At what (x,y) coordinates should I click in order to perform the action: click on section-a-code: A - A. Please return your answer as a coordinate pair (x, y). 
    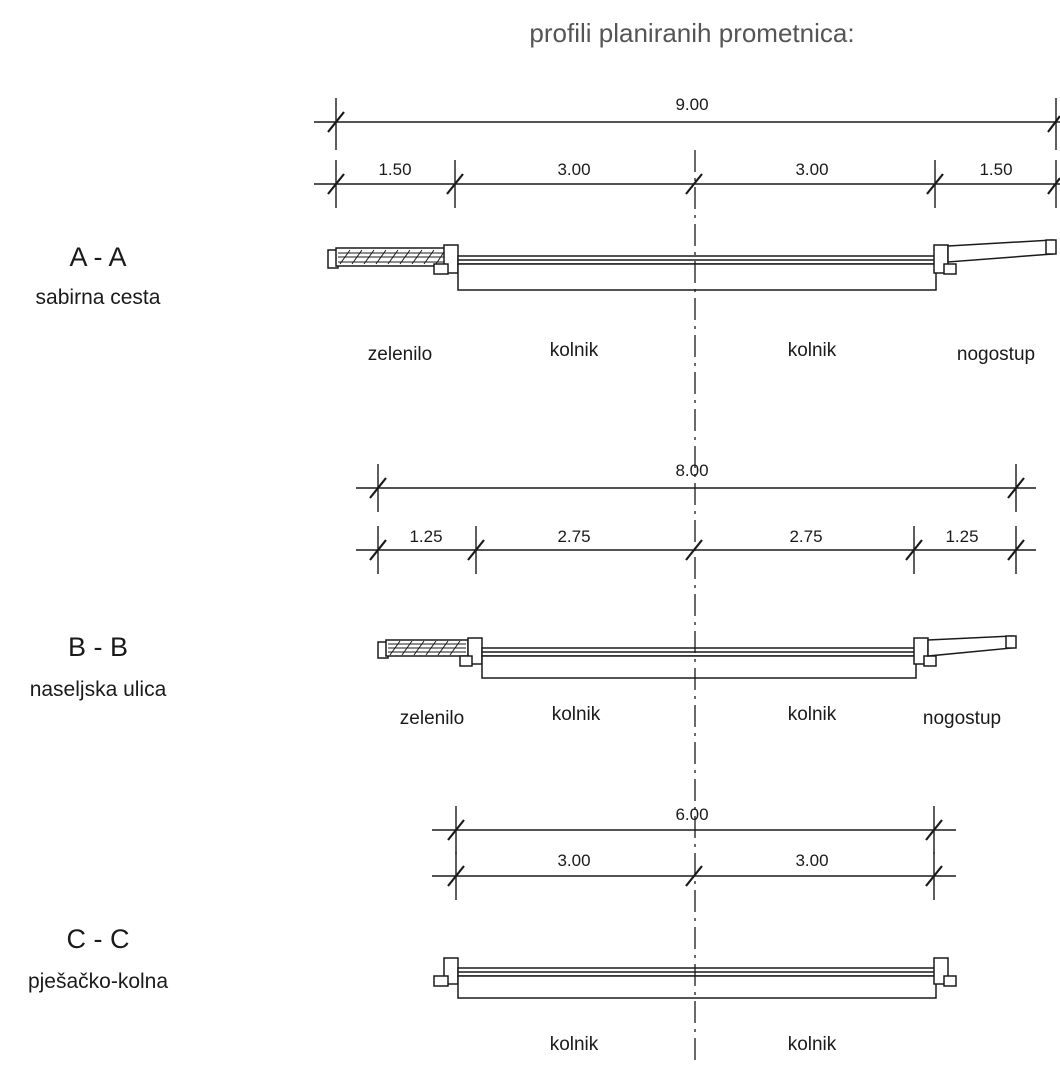
    Looking at the image, I should click on (97, 257).